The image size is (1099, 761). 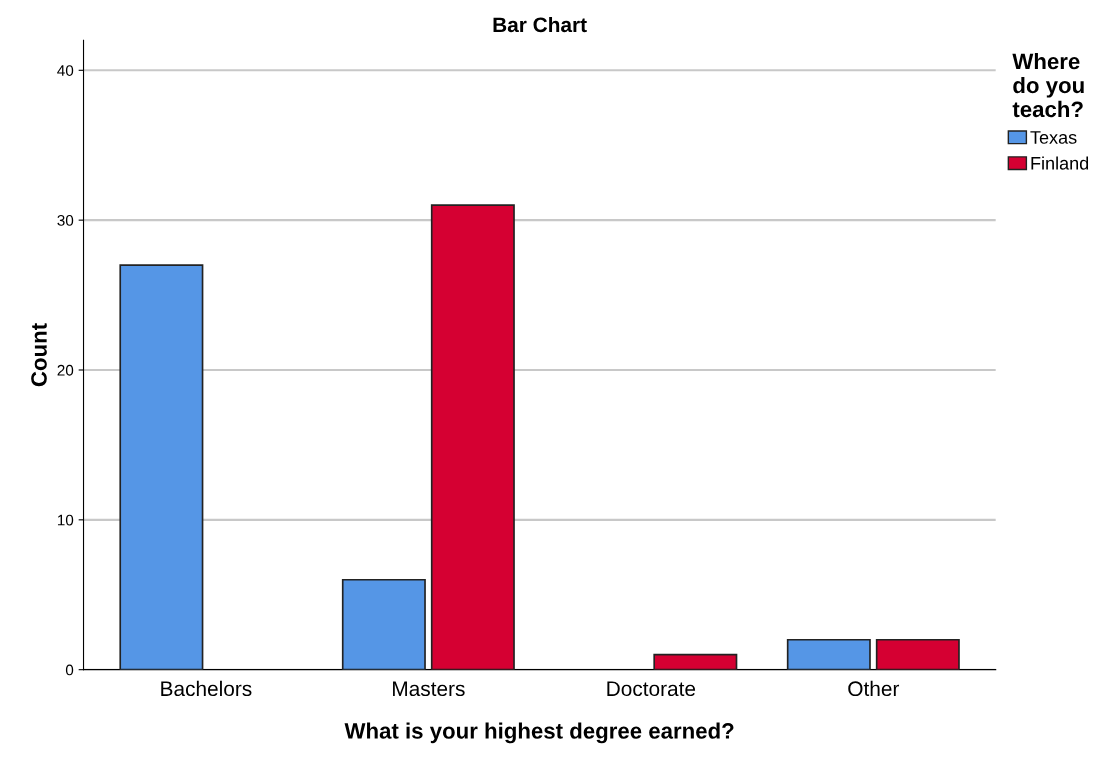 What do you see at coordinates (65, 370) in the screenshot?
I see `y-tick-label: 20` at bounding box center [65, 370].